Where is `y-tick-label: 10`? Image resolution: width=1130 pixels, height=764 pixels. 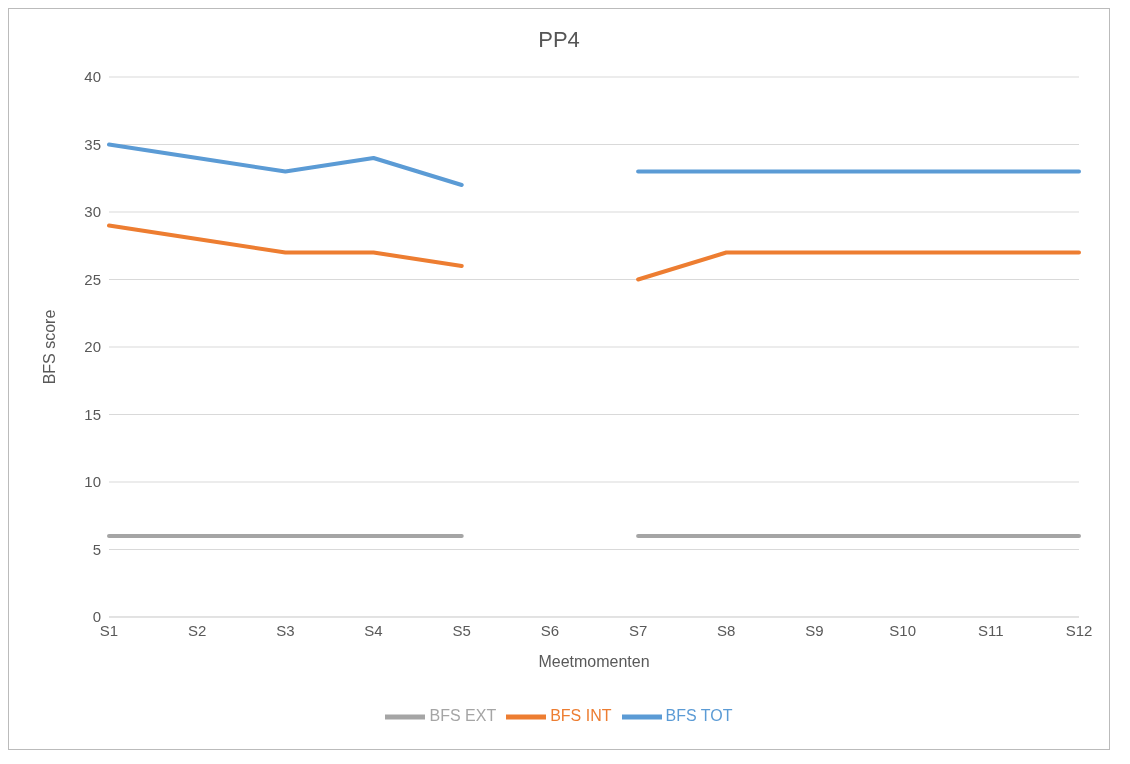
y-tick-label: 10 is located at coordinates (92, 482).